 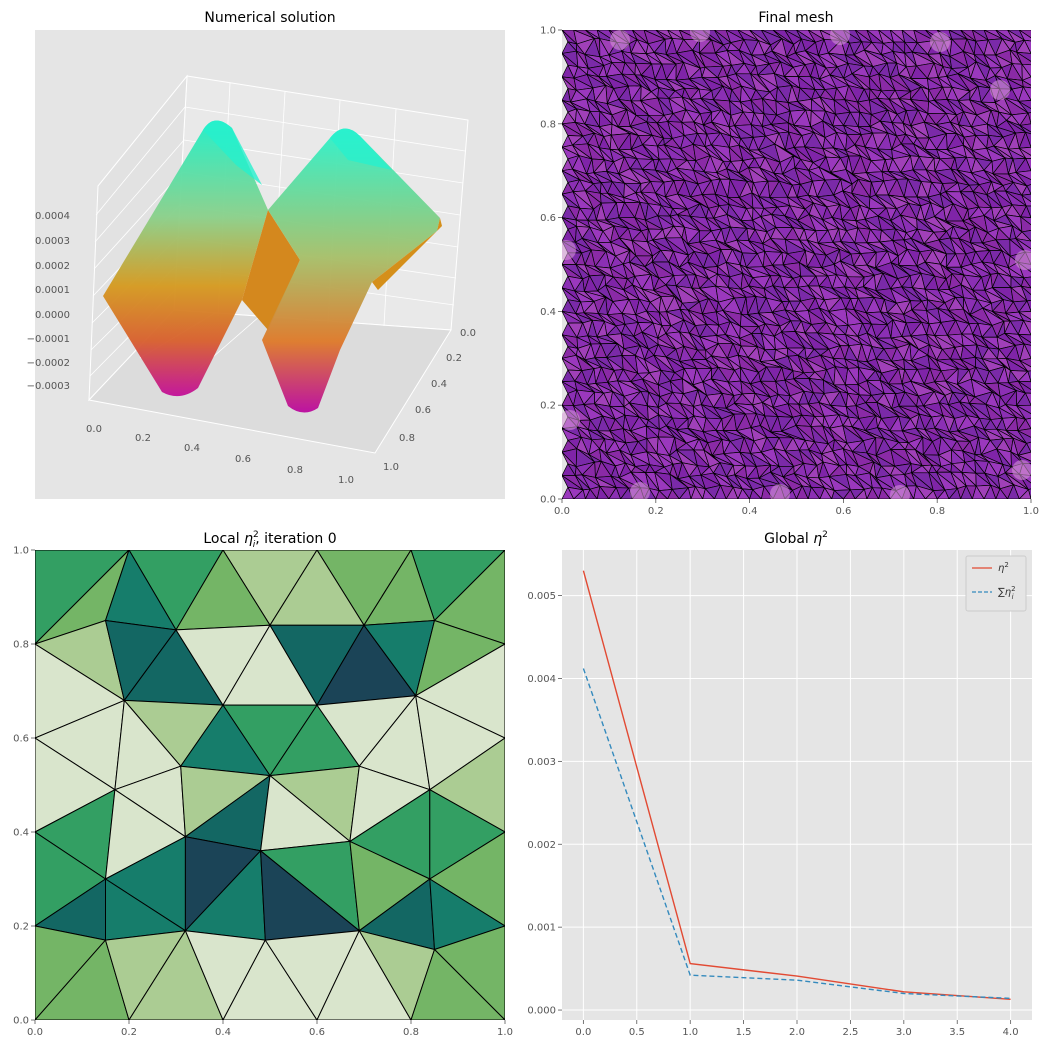 What do you see at coordinates (21, 551) in the screenshot?
I see `y-tick-label: 1.0` at bounding box center [21, 551].